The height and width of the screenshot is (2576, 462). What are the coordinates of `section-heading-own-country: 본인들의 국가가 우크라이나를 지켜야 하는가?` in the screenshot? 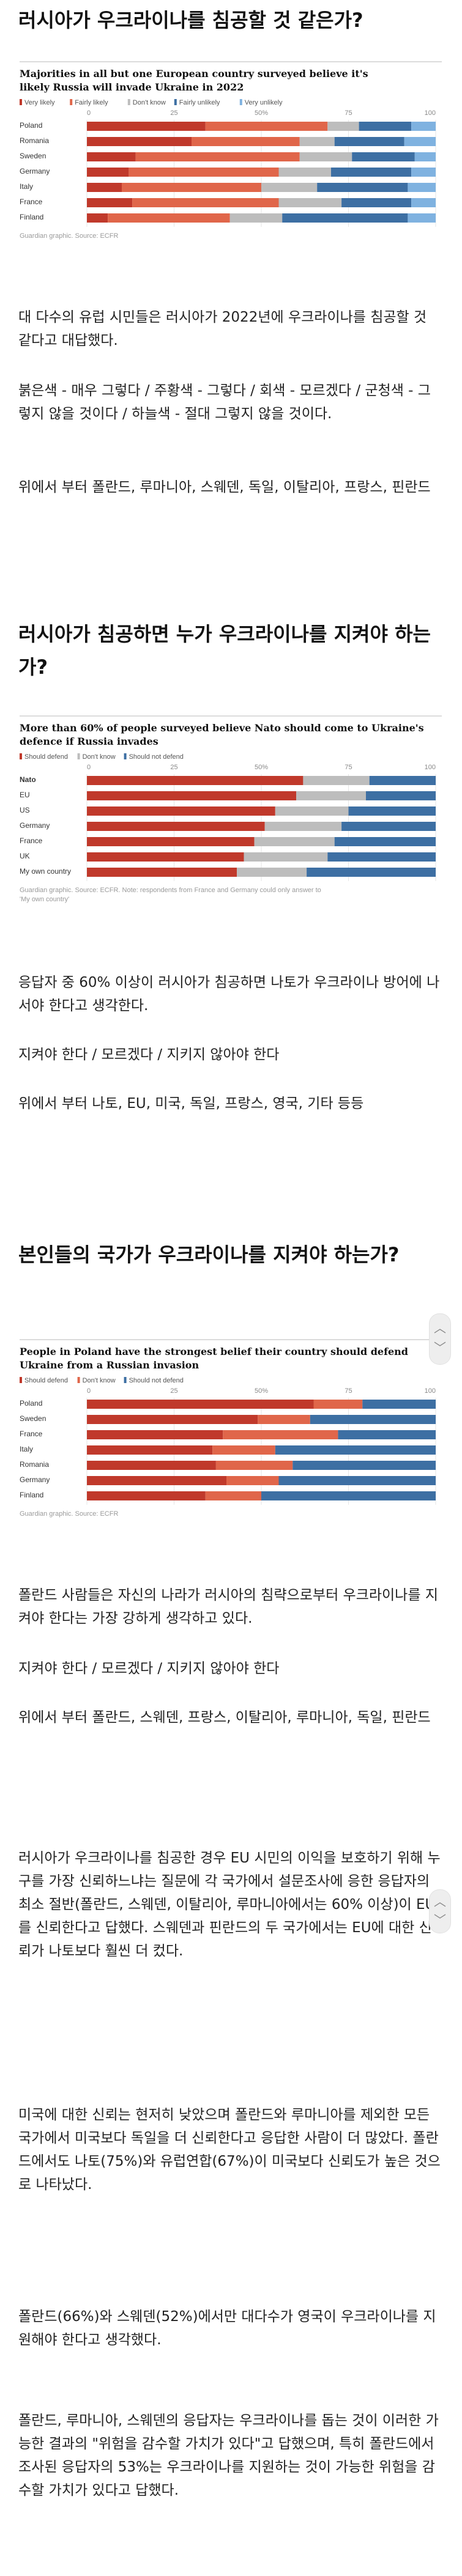 It's located at (209, 1254).